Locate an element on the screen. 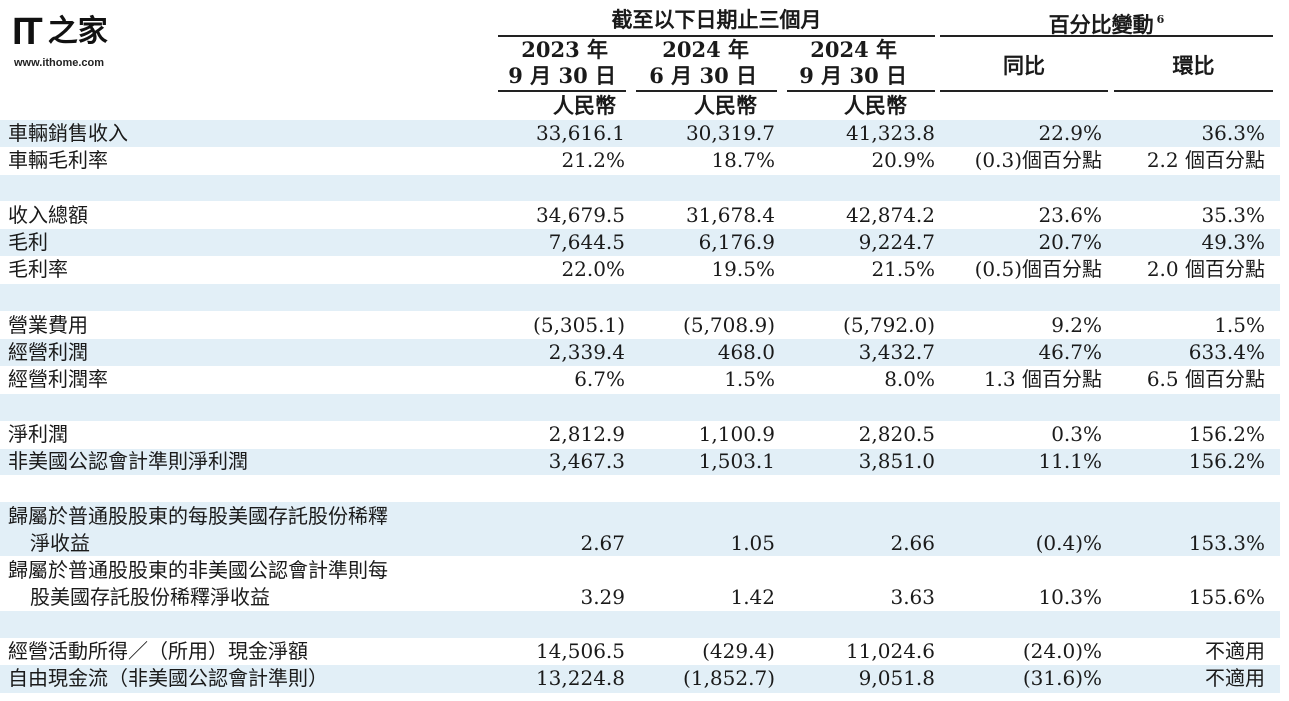  value-2023q3: 14,506.5 is located at coordinates (580, 651).